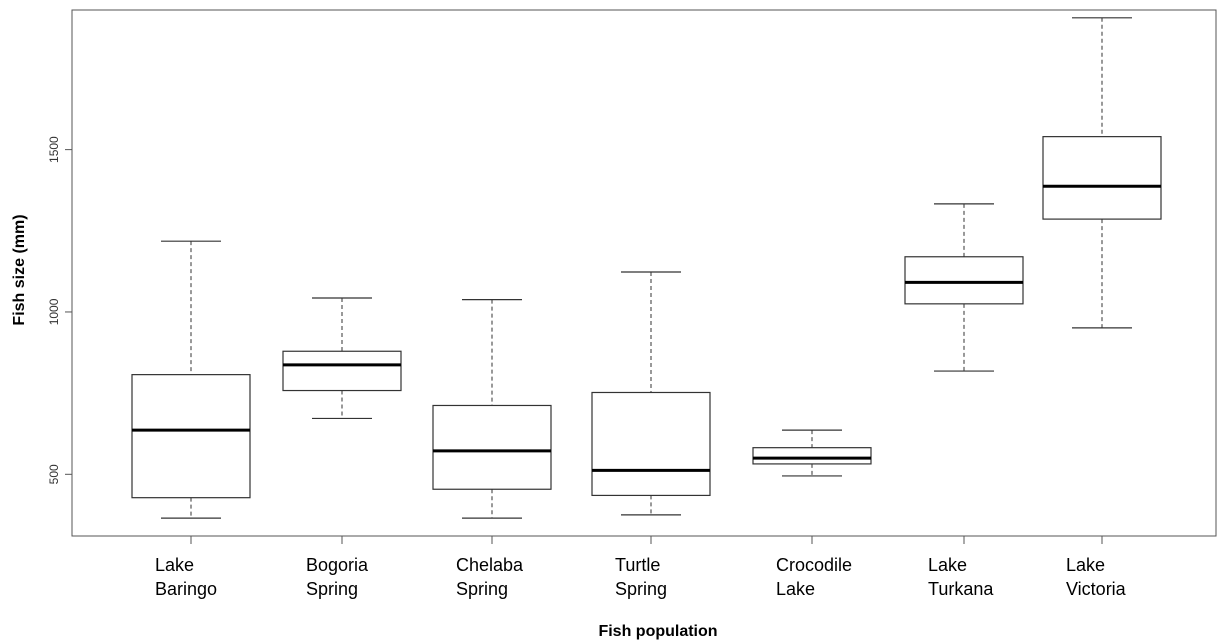 This screenshot has height=642, width=1221. Describe the element at coordinates (814, 577) in the screenshot. I see `x-category-label: Crocodile Lake` at that location.